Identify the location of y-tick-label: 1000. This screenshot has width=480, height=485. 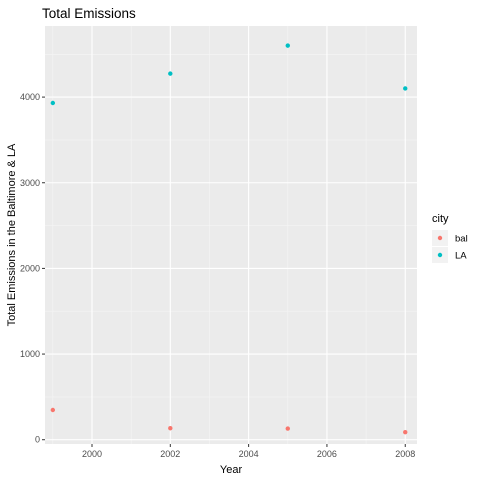
(30, 354).